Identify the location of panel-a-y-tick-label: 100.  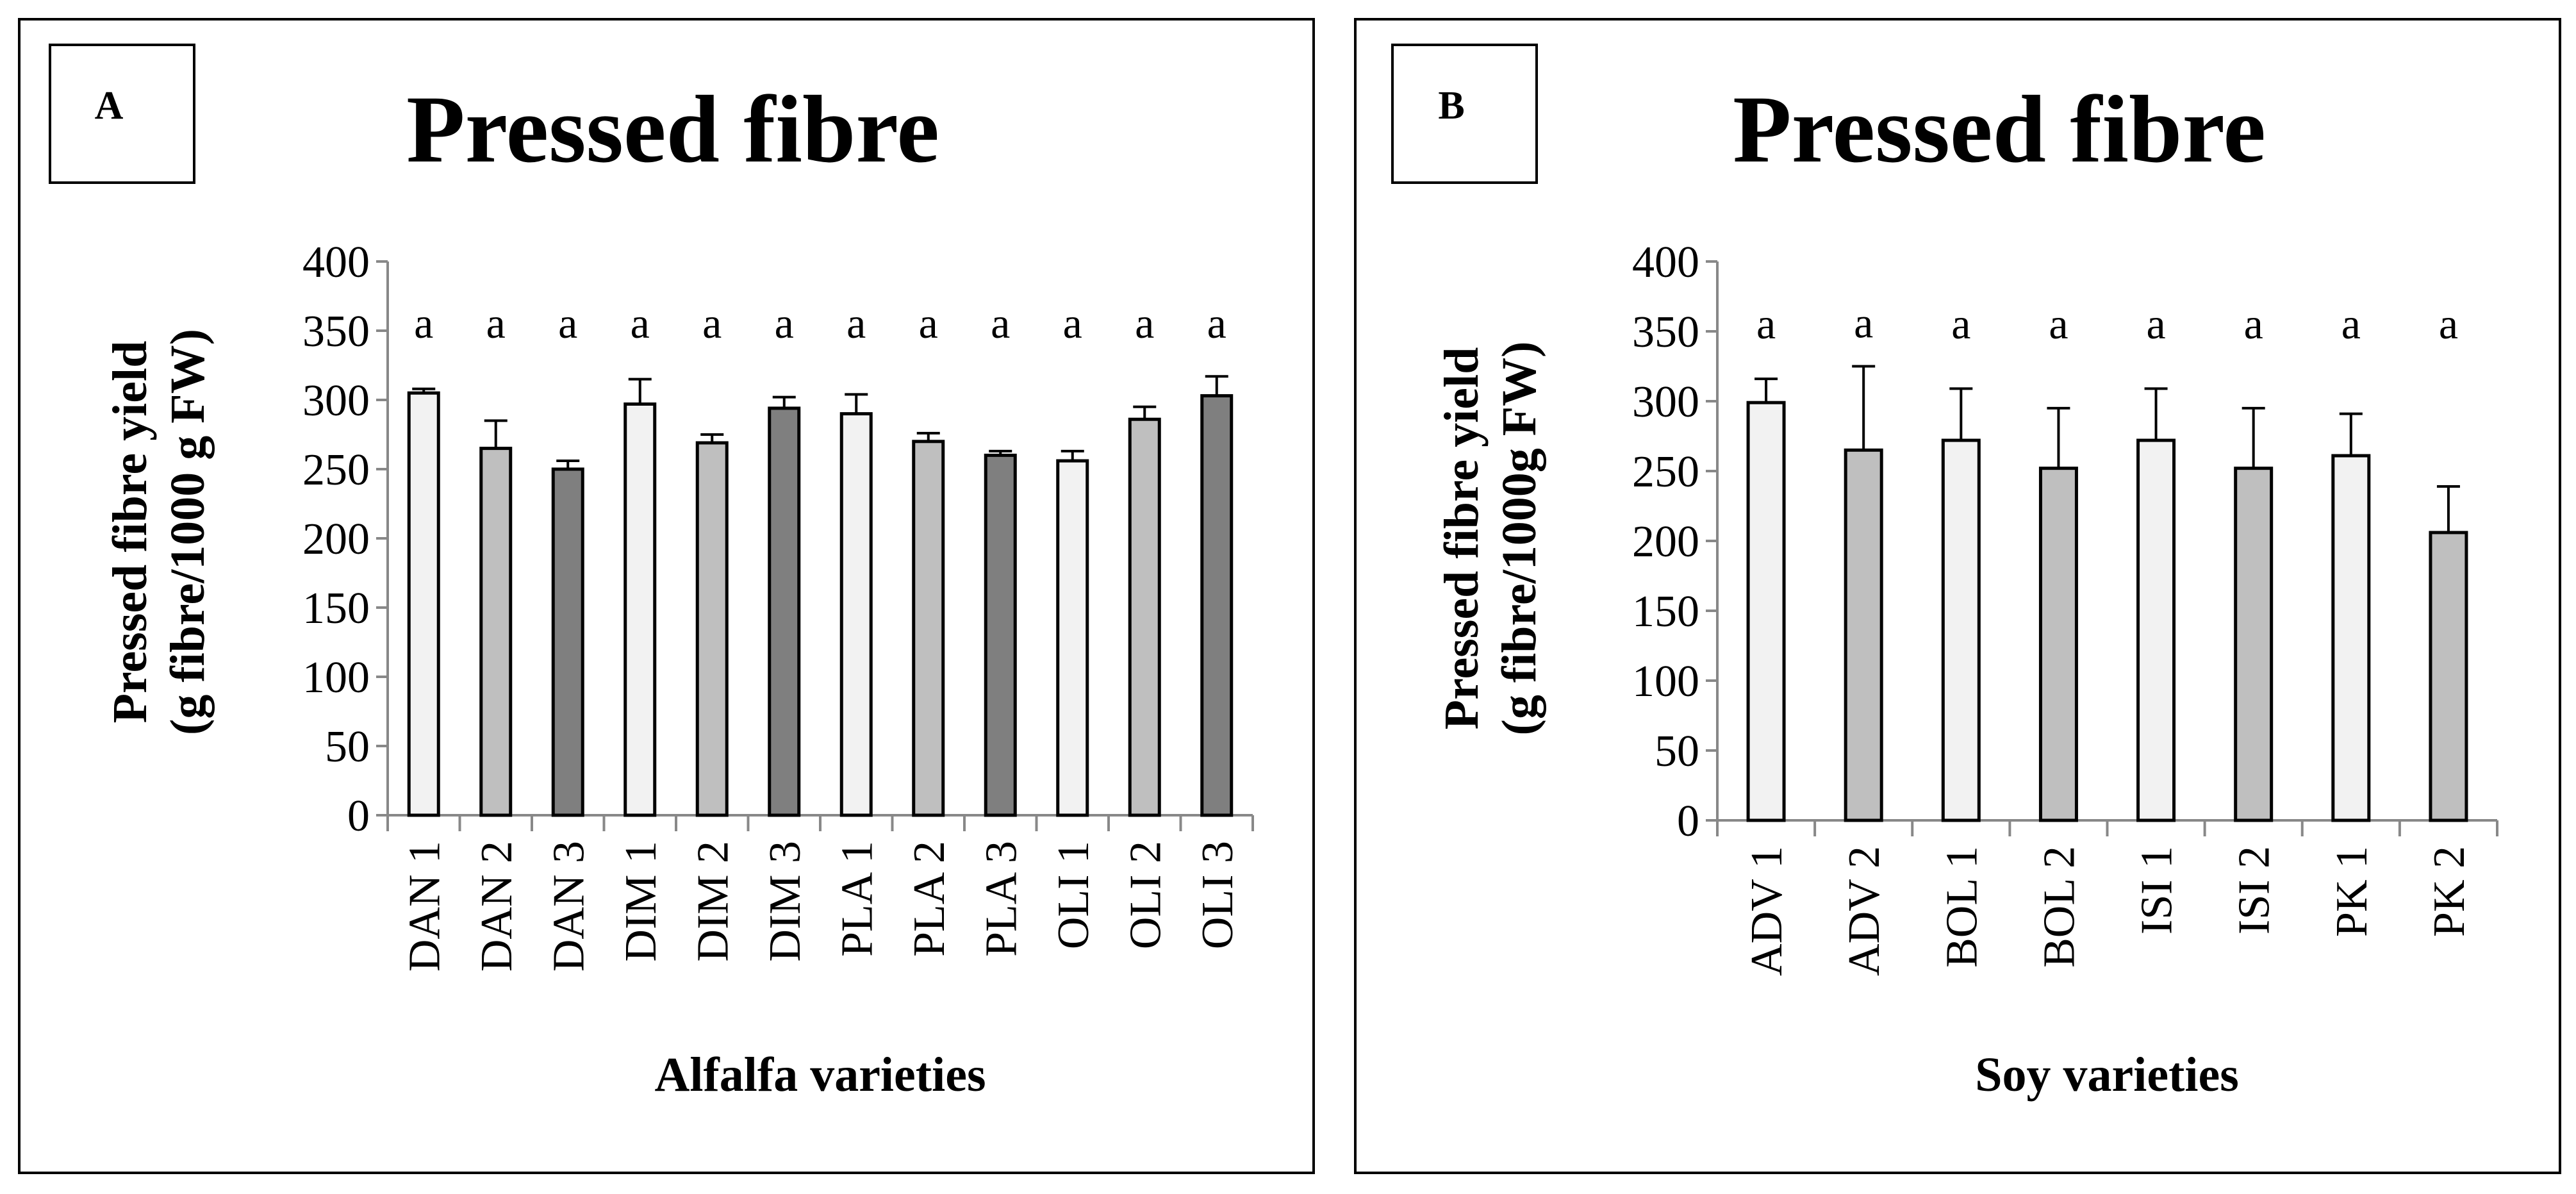
(336, 677).